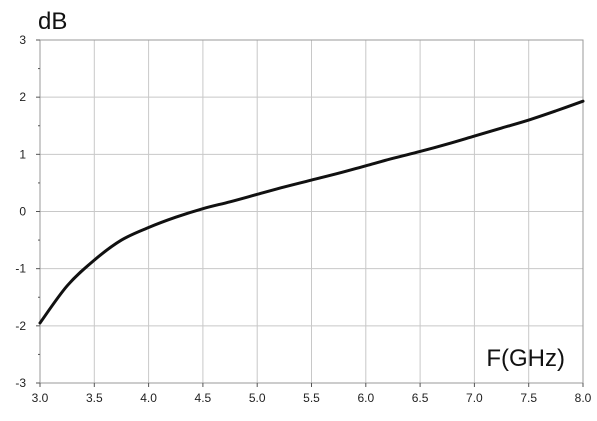  I want to click on x-tick-label: 5.5, so click(311, 398).